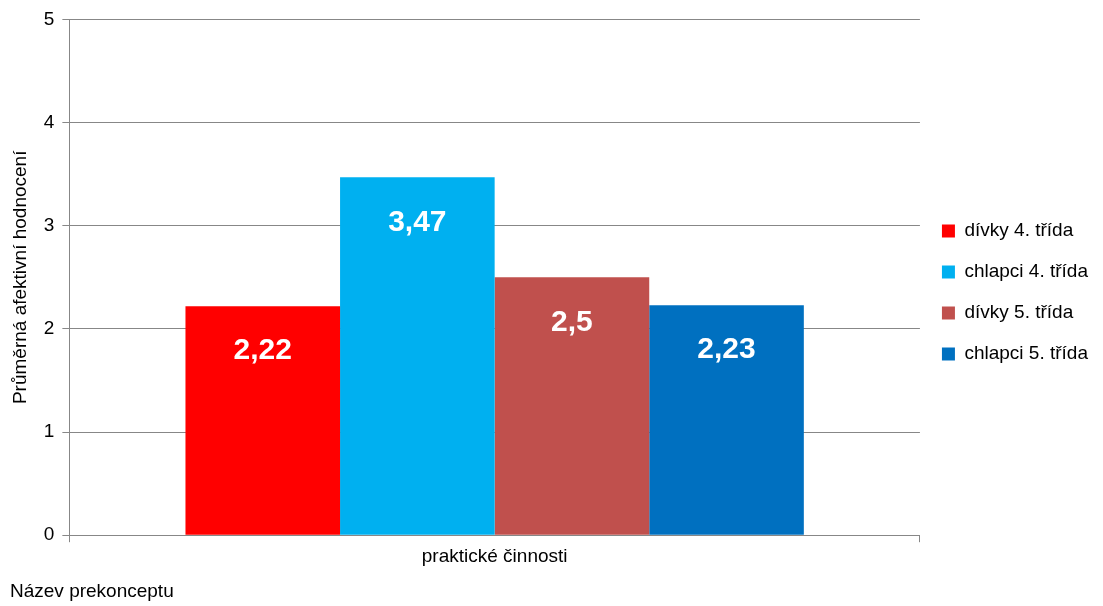  Describe the element at coordinates (262, 349) in the screenshot. I see `data-label: 2,22` at that location.